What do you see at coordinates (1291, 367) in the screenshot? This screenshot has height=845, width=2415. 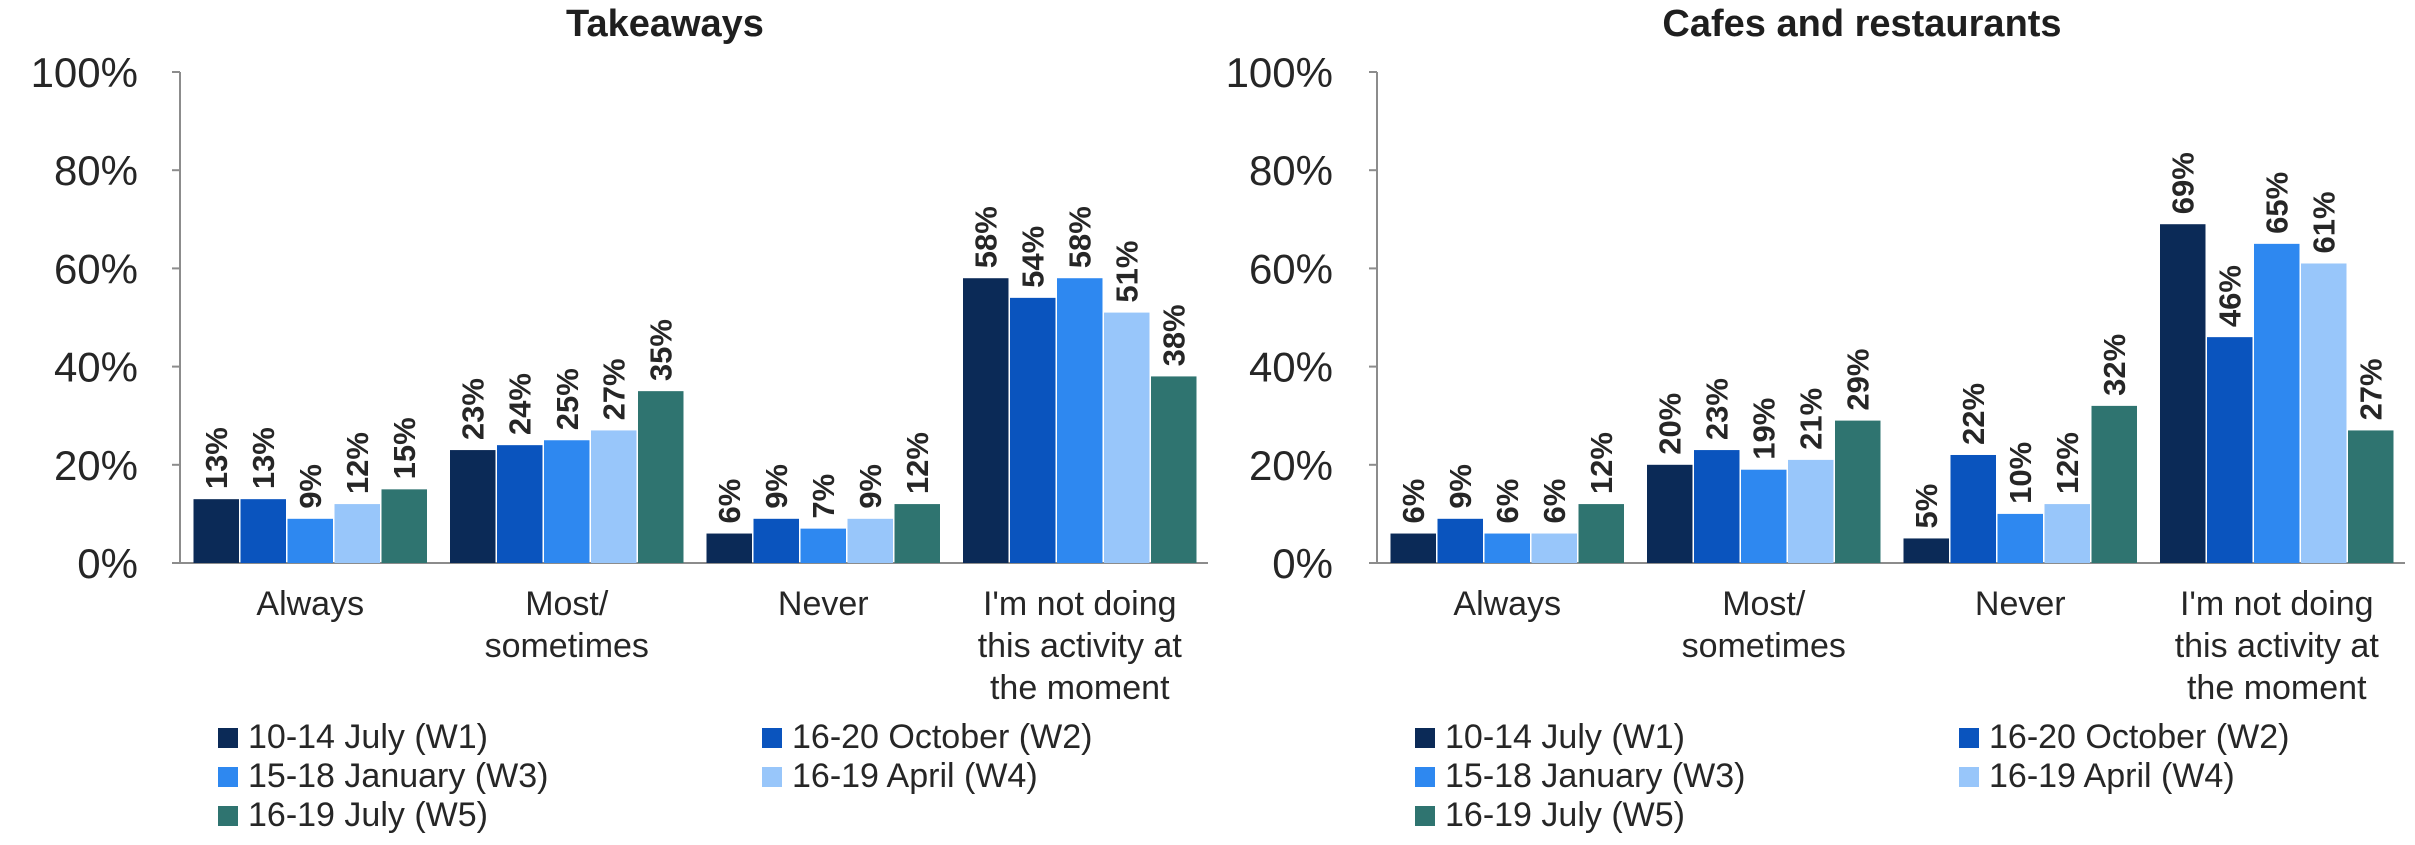 I see `y-tick-label: 40%` at bounding box center [1291, 367].